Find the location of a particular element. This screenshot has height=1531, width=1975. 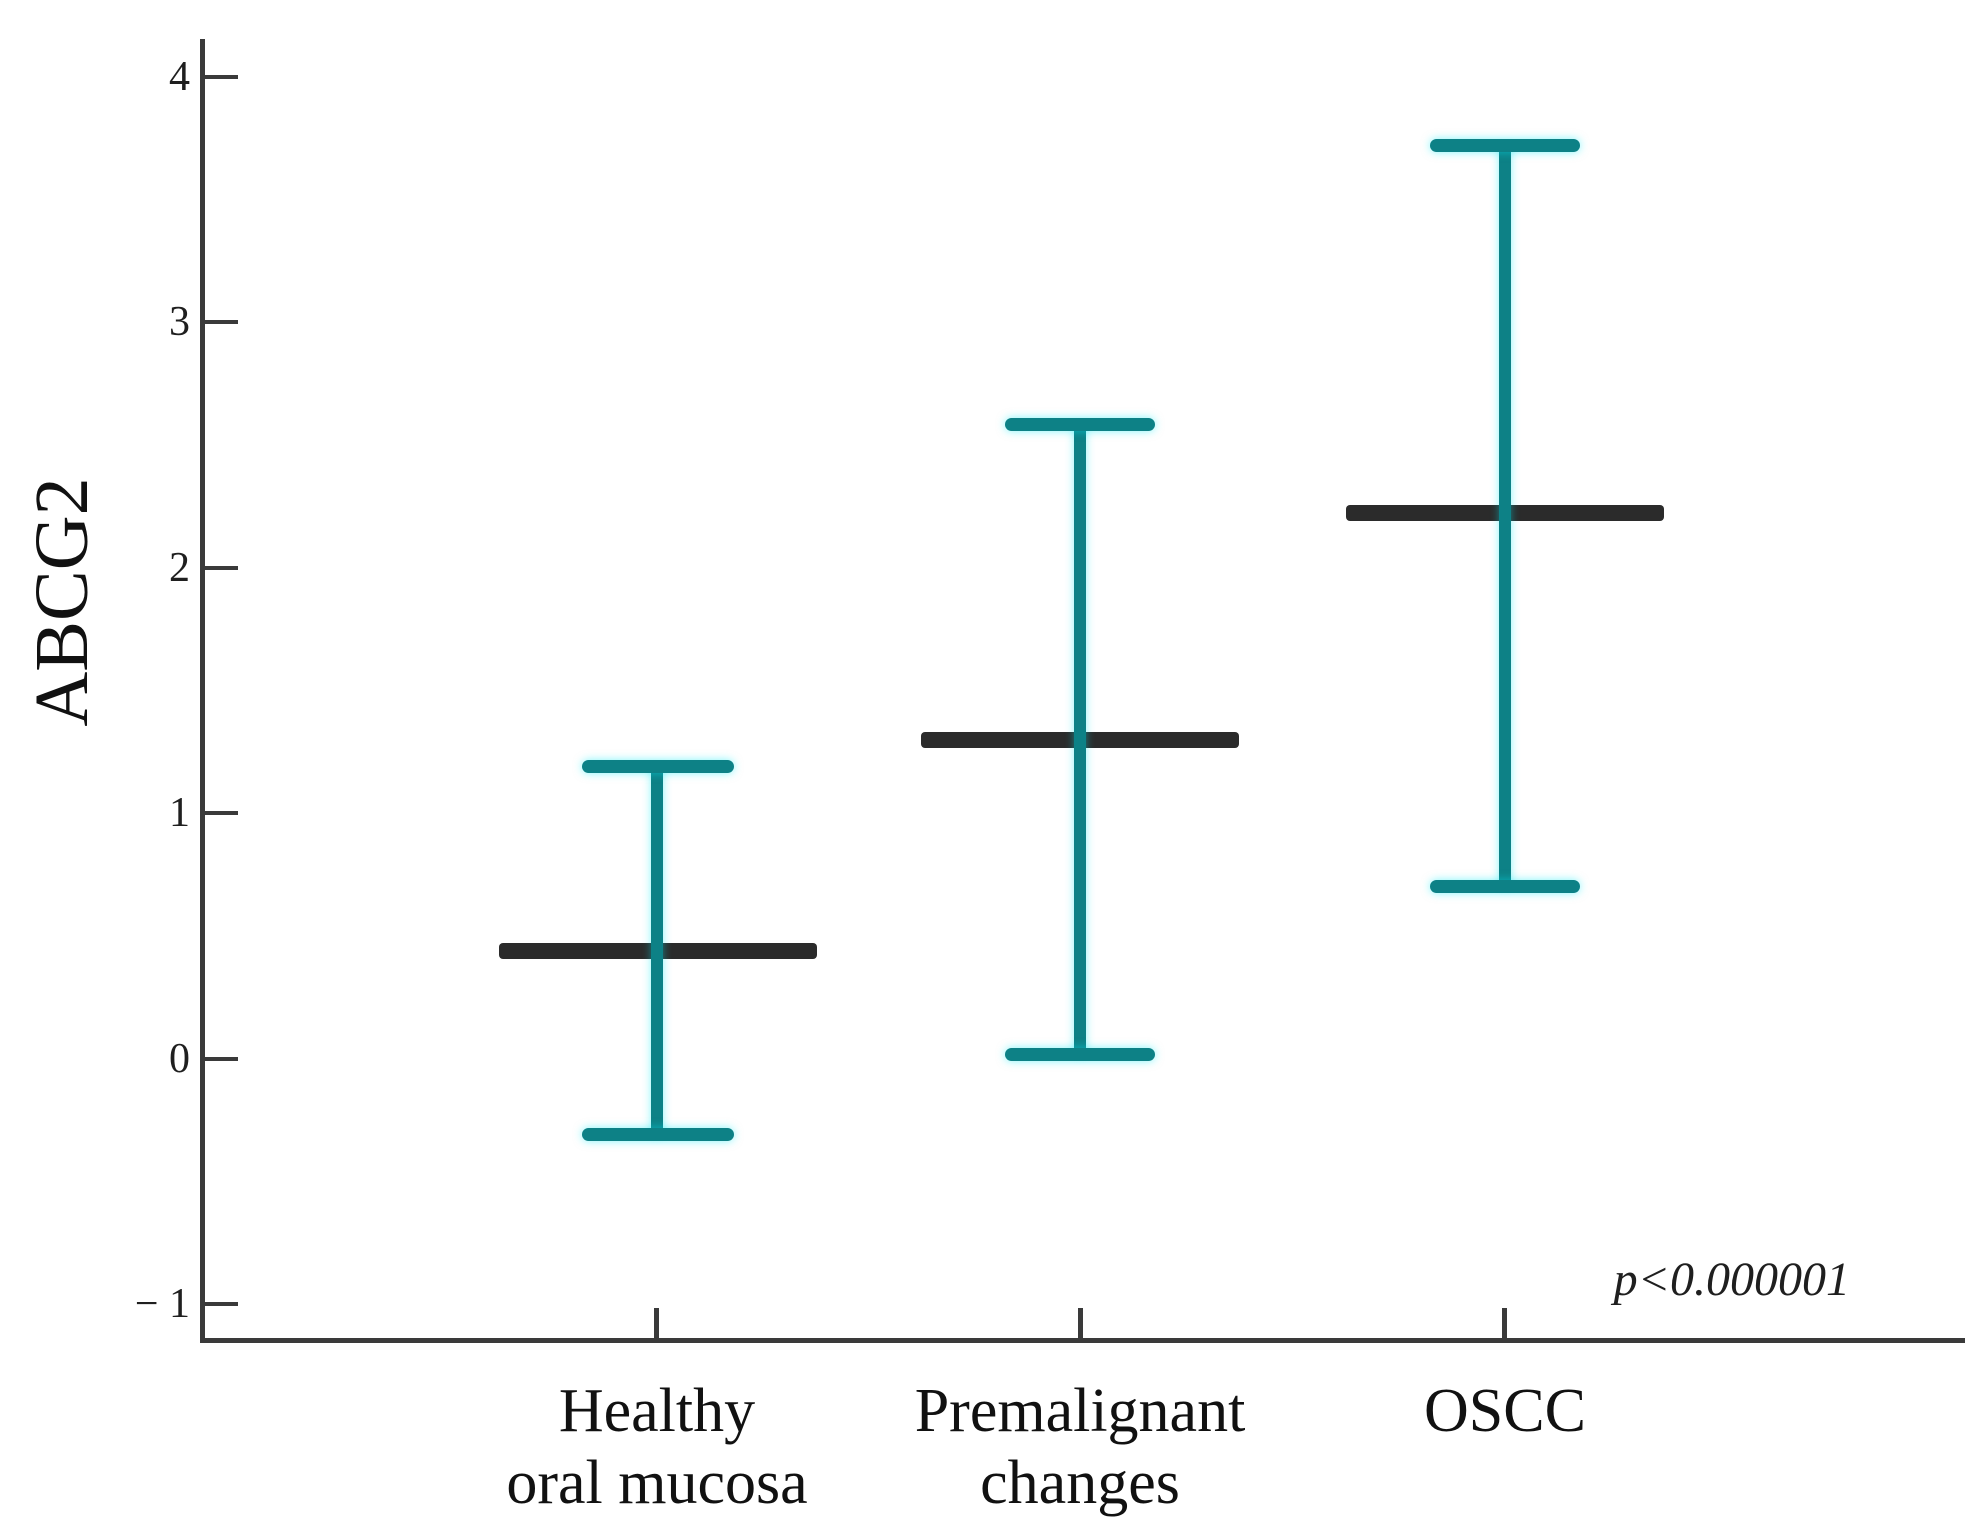

whisker-stem-healthy is located at coordinates (657, 951).